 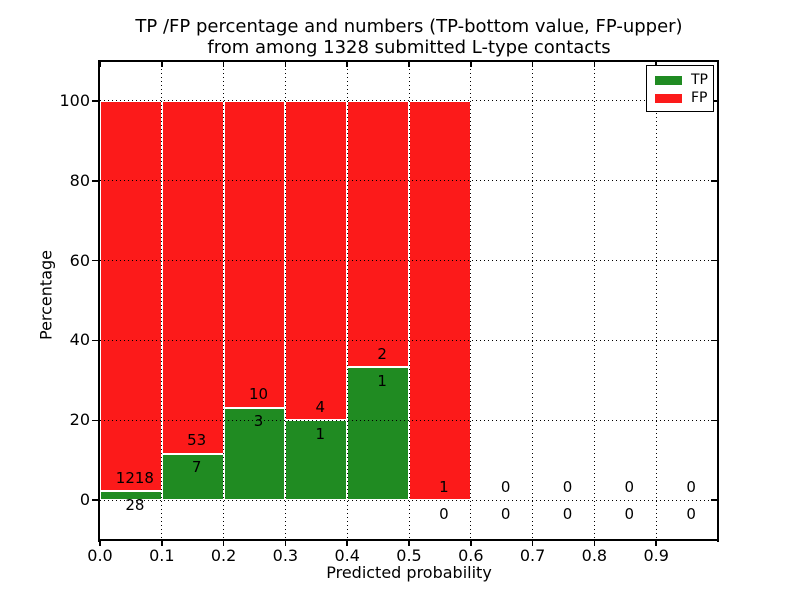 I want to click on right-spine, so click(x=718, y=301).